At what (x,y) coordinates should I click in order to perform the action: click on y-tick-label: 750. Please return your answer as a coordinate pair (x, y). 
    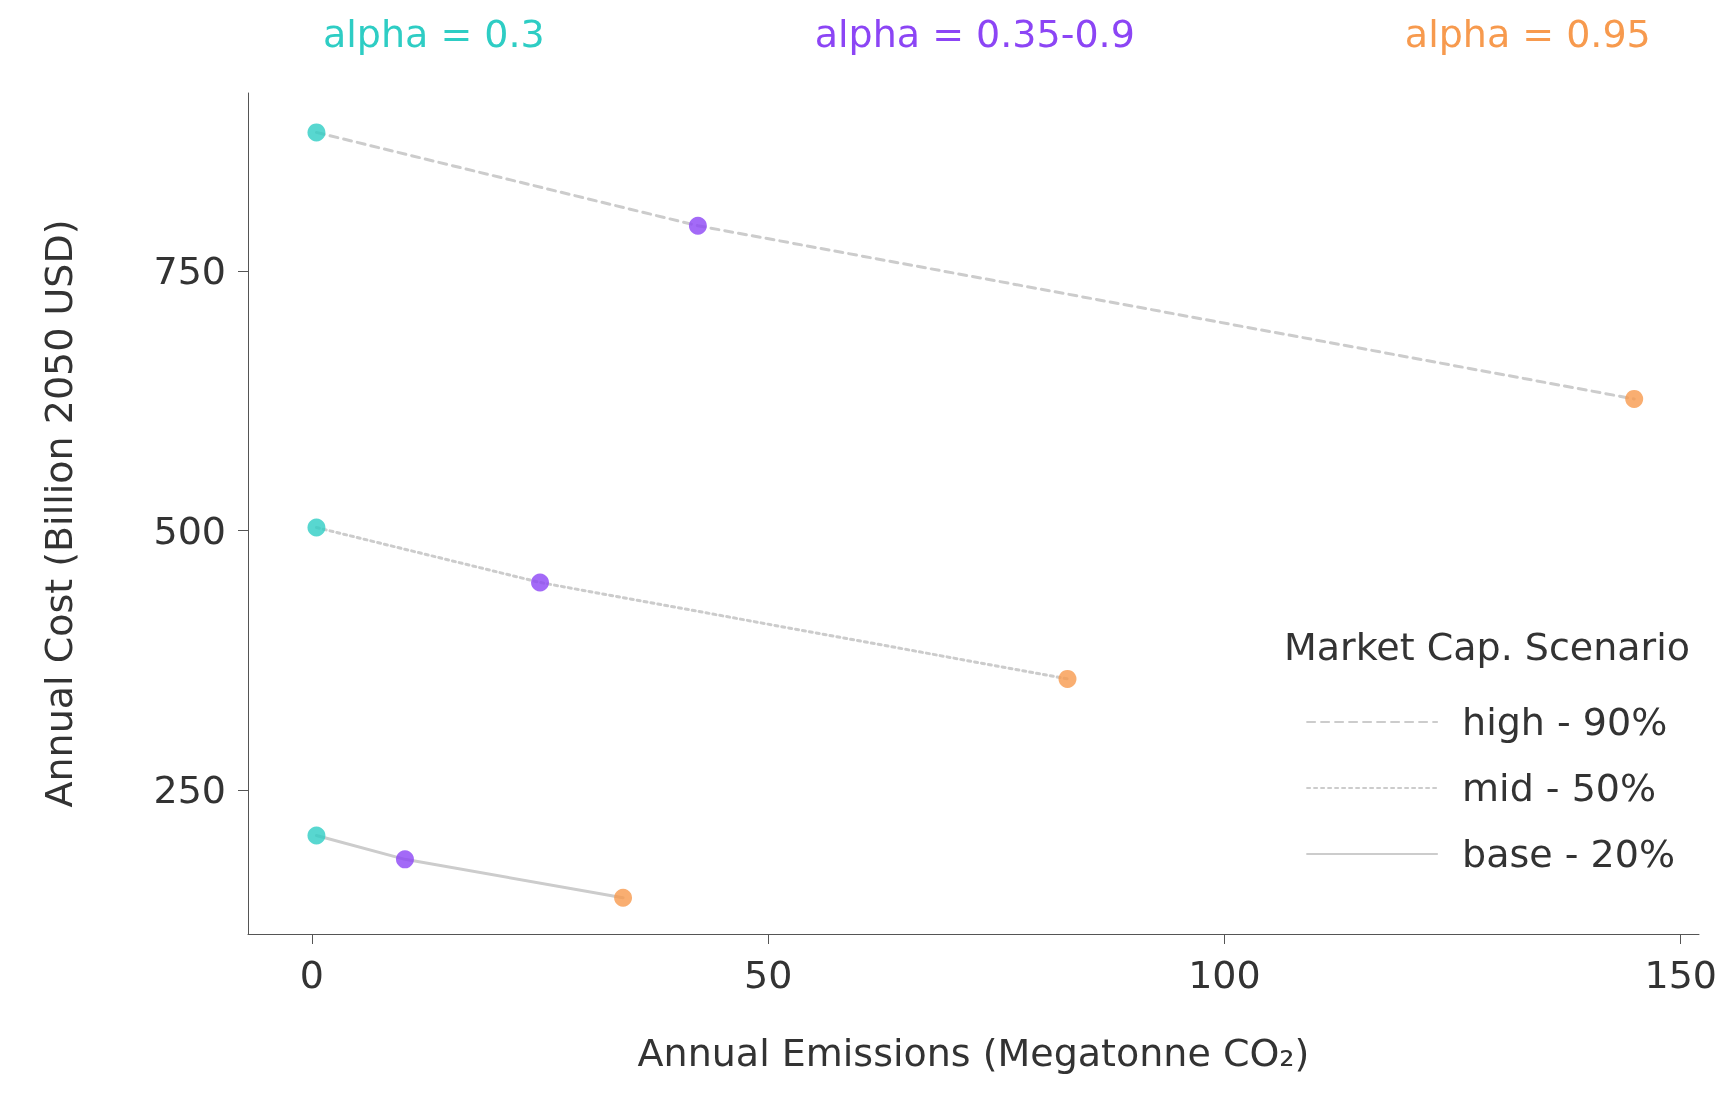
    Looking at the image, I should click on (189, 271).